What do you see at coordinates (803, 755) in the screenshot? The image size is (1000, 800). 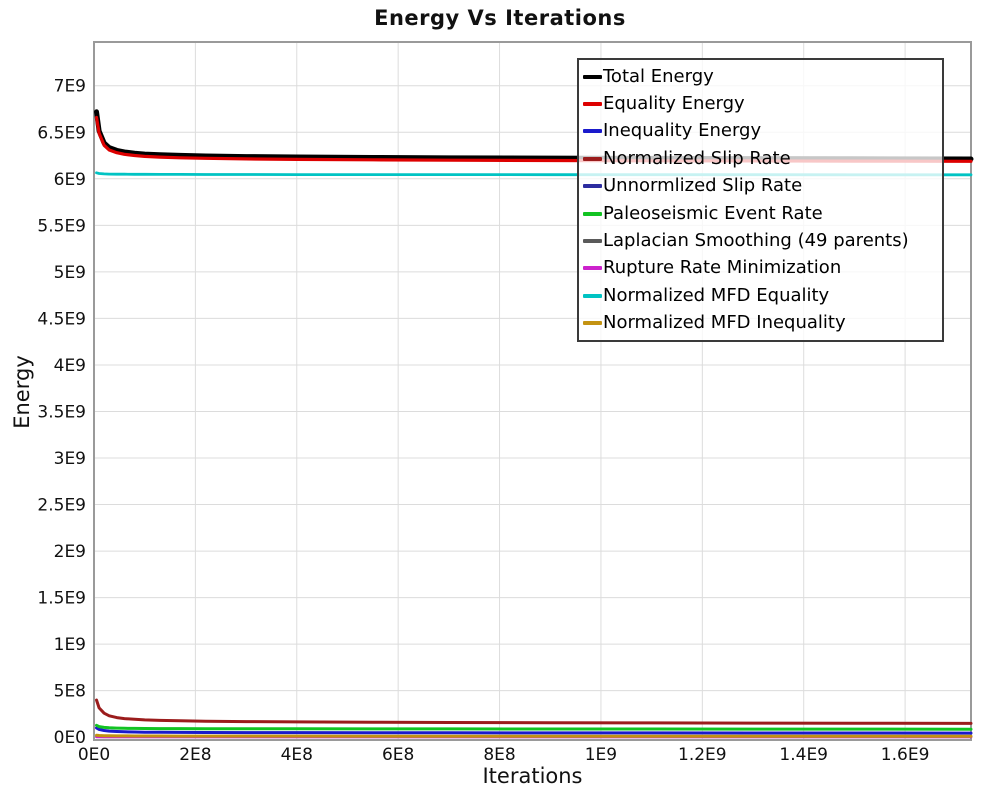 I see `x-tick-label: 1.4E9` at bounding box center [803, 755].